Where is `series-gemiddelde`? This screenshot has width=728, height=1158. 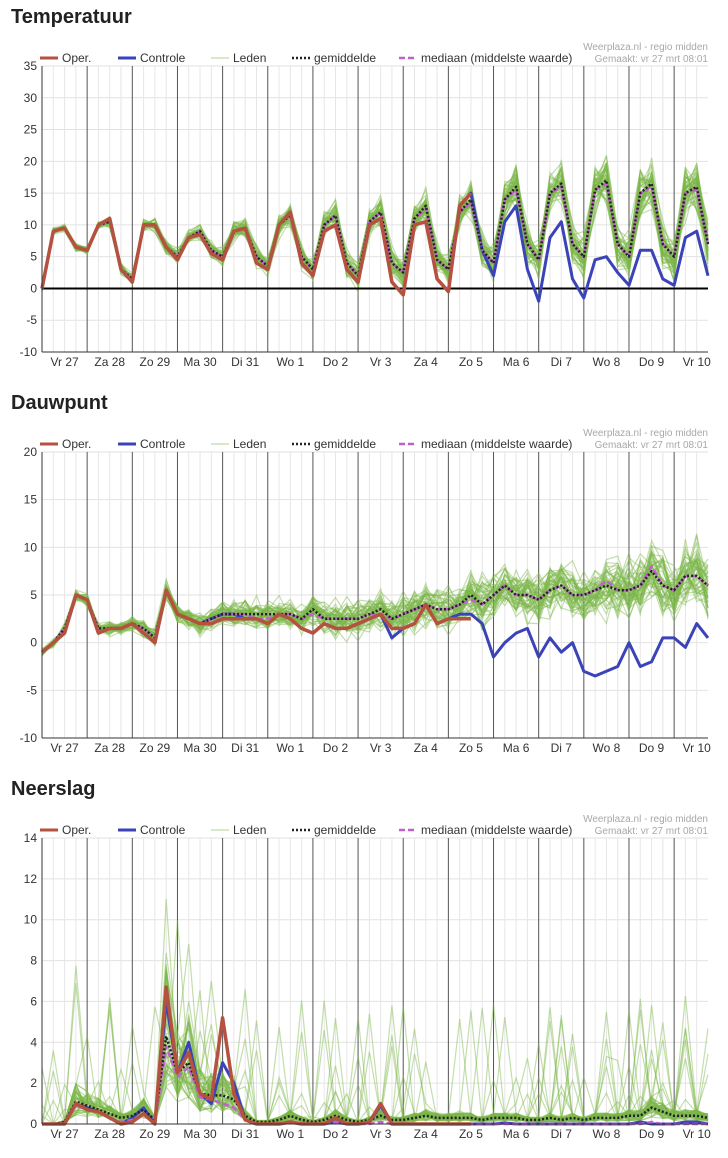
series-gemiddelde is located at coordinates (375, 611).